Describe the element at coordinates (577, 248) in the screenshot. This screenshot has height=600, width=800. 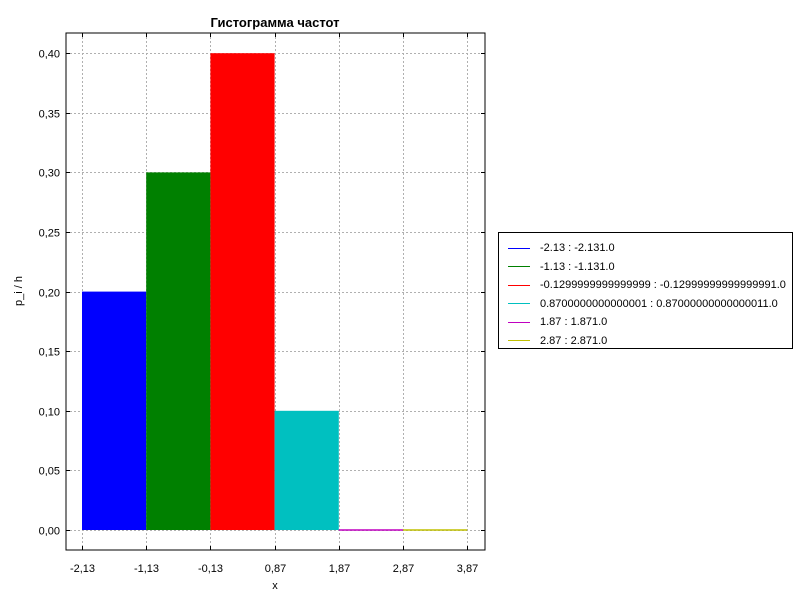
I see `legend-label: -2.13 : -2.131.0` at that location.